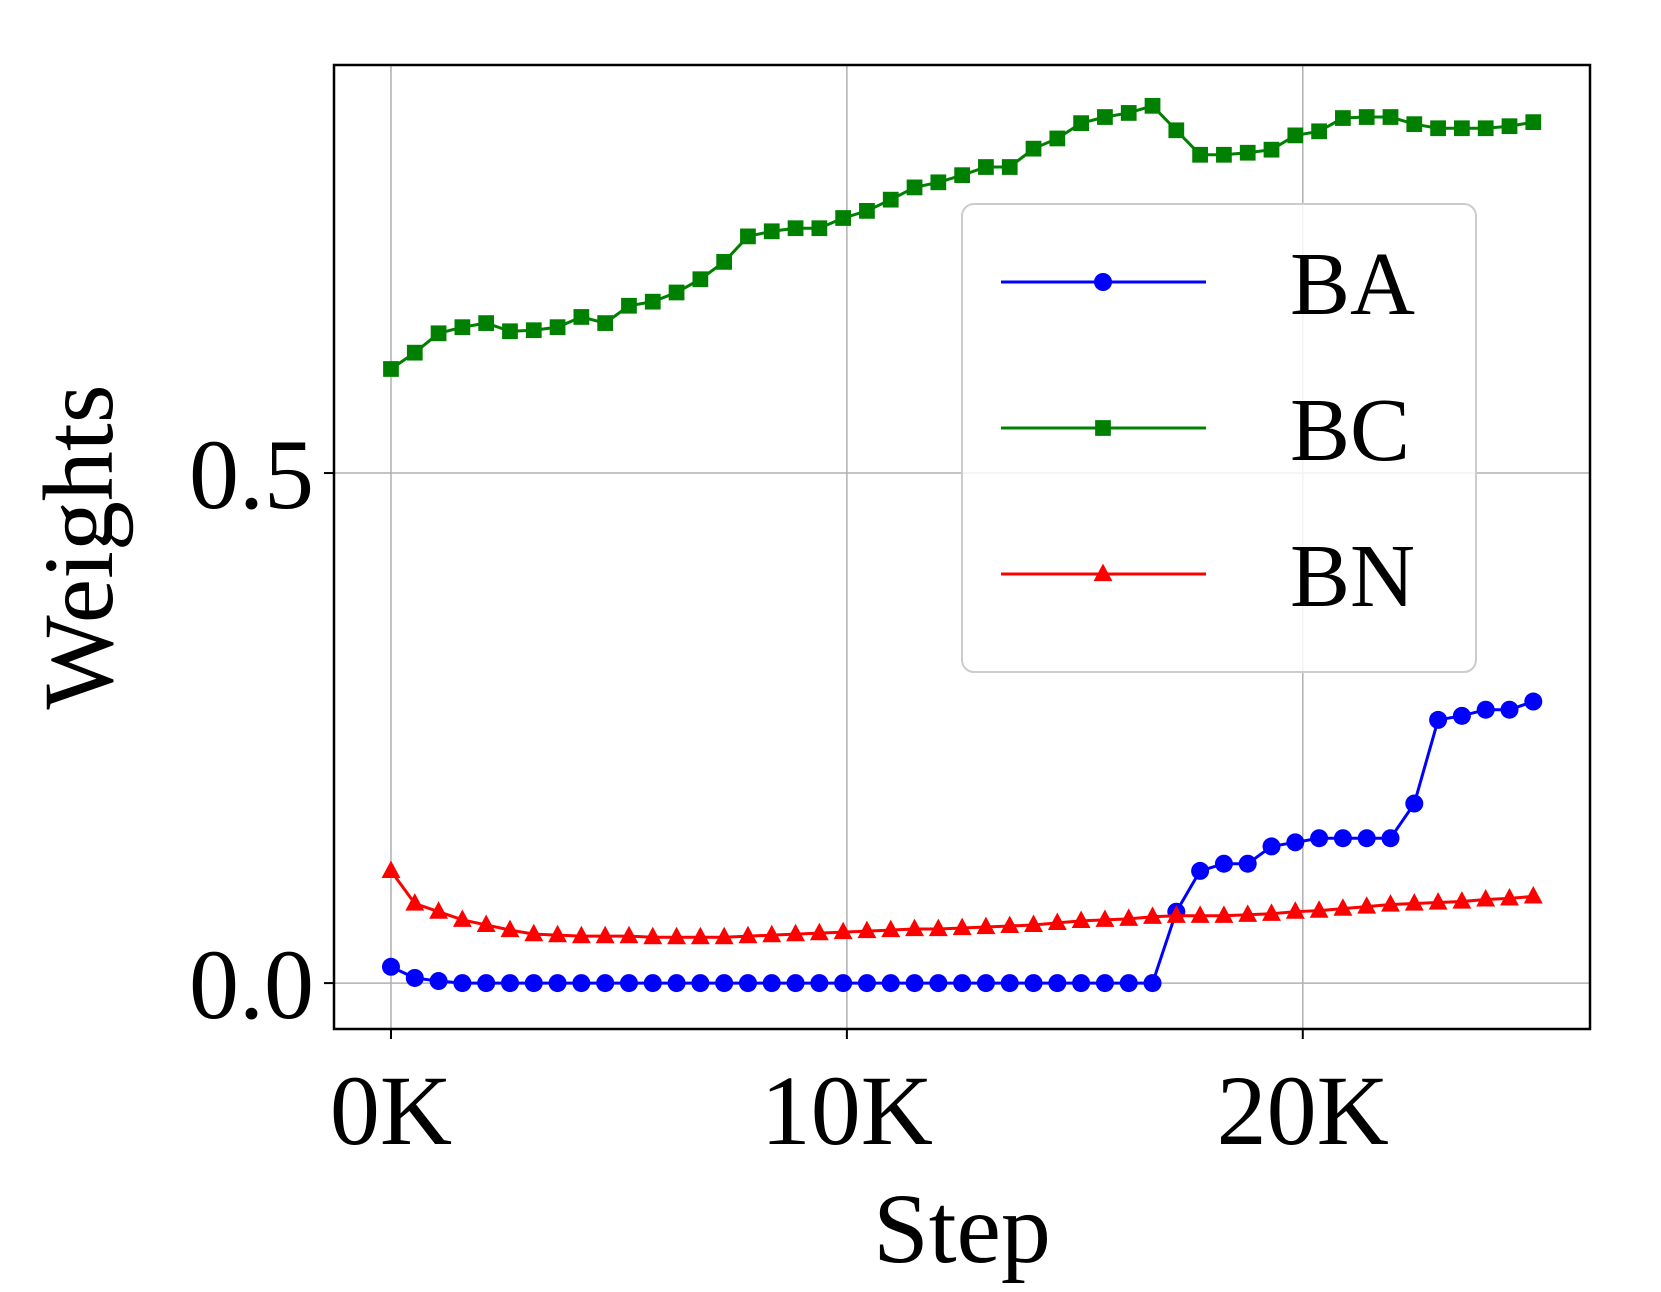  Describe the element at coordinates (962, 1228) in the screenshot. I see `x-axis-title: Step` at that location.